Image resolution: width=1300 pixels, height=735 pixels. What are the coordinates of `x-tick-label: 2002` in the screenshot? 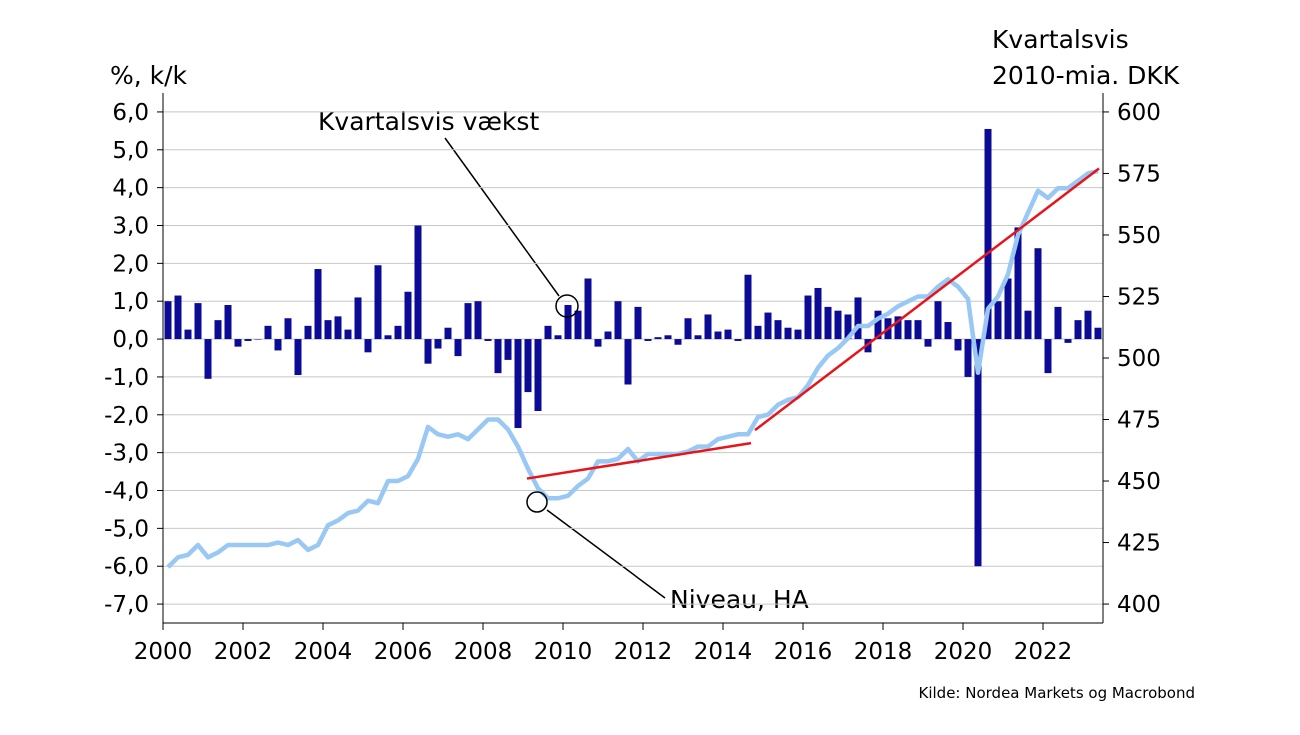 It's located at (243, 652).